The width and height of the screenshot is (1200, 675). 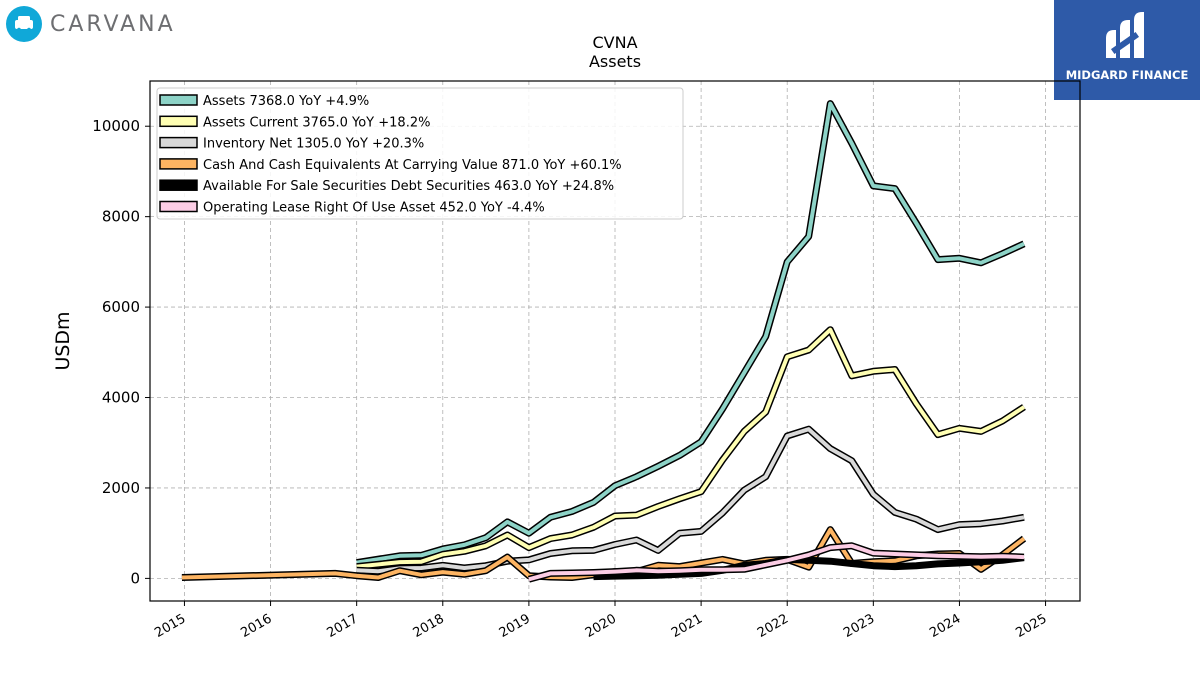 What do you see at coordinates (256, 626) in the screenshot?
I see `x-tick-label: 2016` at bounding box center [256, 626].